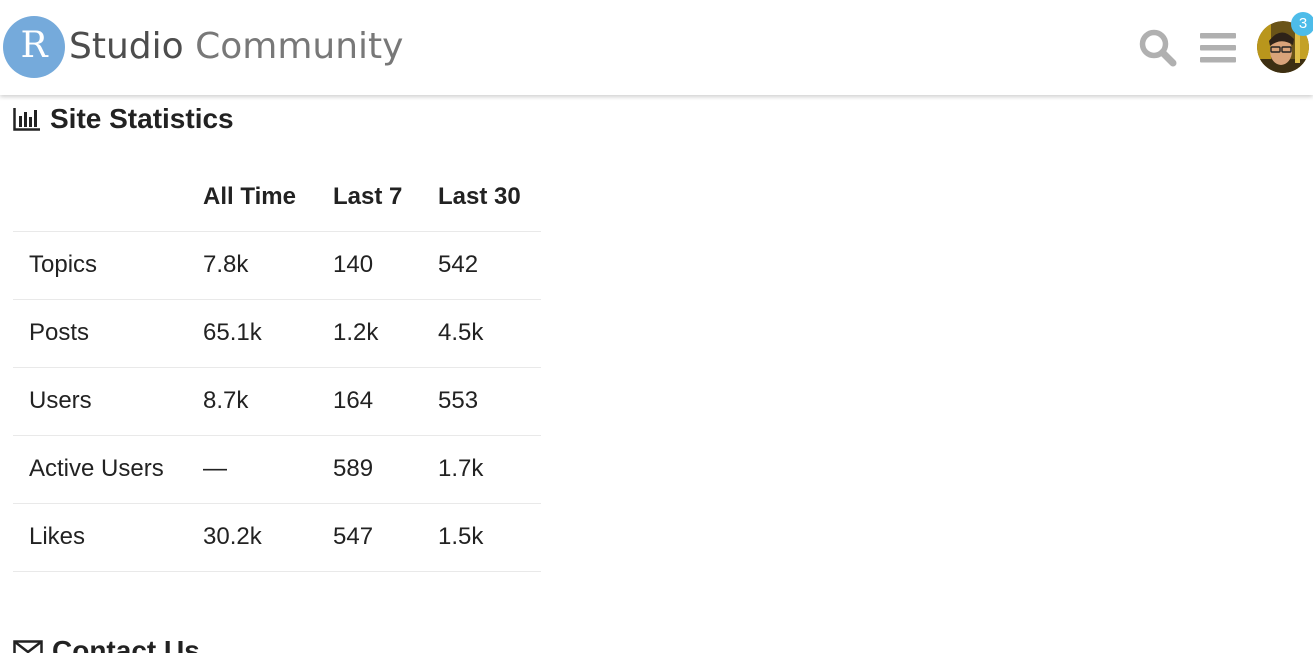  What do you see at coordinates (656, 47) in the screenshot?
I see `site-header: R Studio Community` at bounding box center [656, 47].